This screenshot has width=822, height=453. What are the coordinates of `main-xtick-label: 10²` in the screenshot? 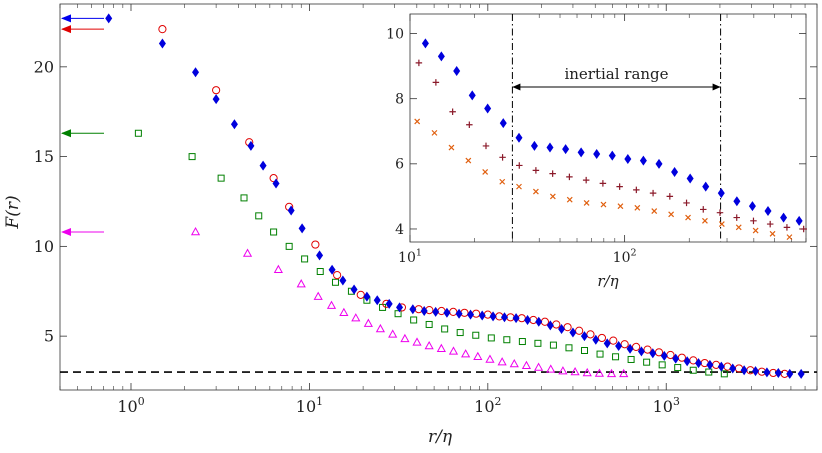 It's located at (487, 405).